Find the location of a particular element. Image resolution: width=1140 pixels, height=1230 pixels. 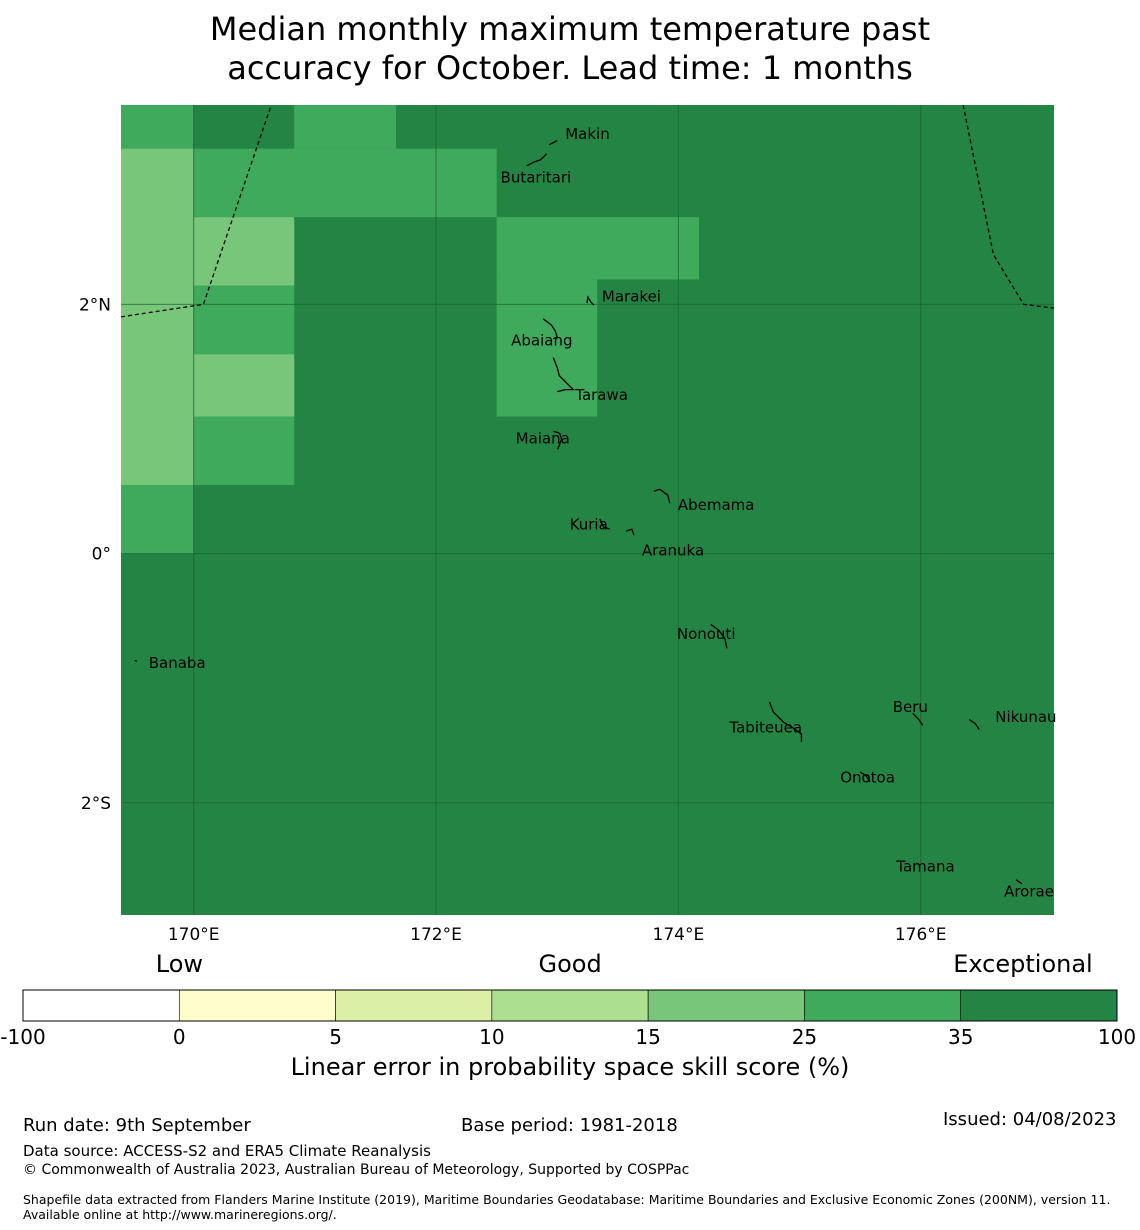

longitude-ticks: 170°E 172°E 174°E 176°E is located at coordinates (557, 935).